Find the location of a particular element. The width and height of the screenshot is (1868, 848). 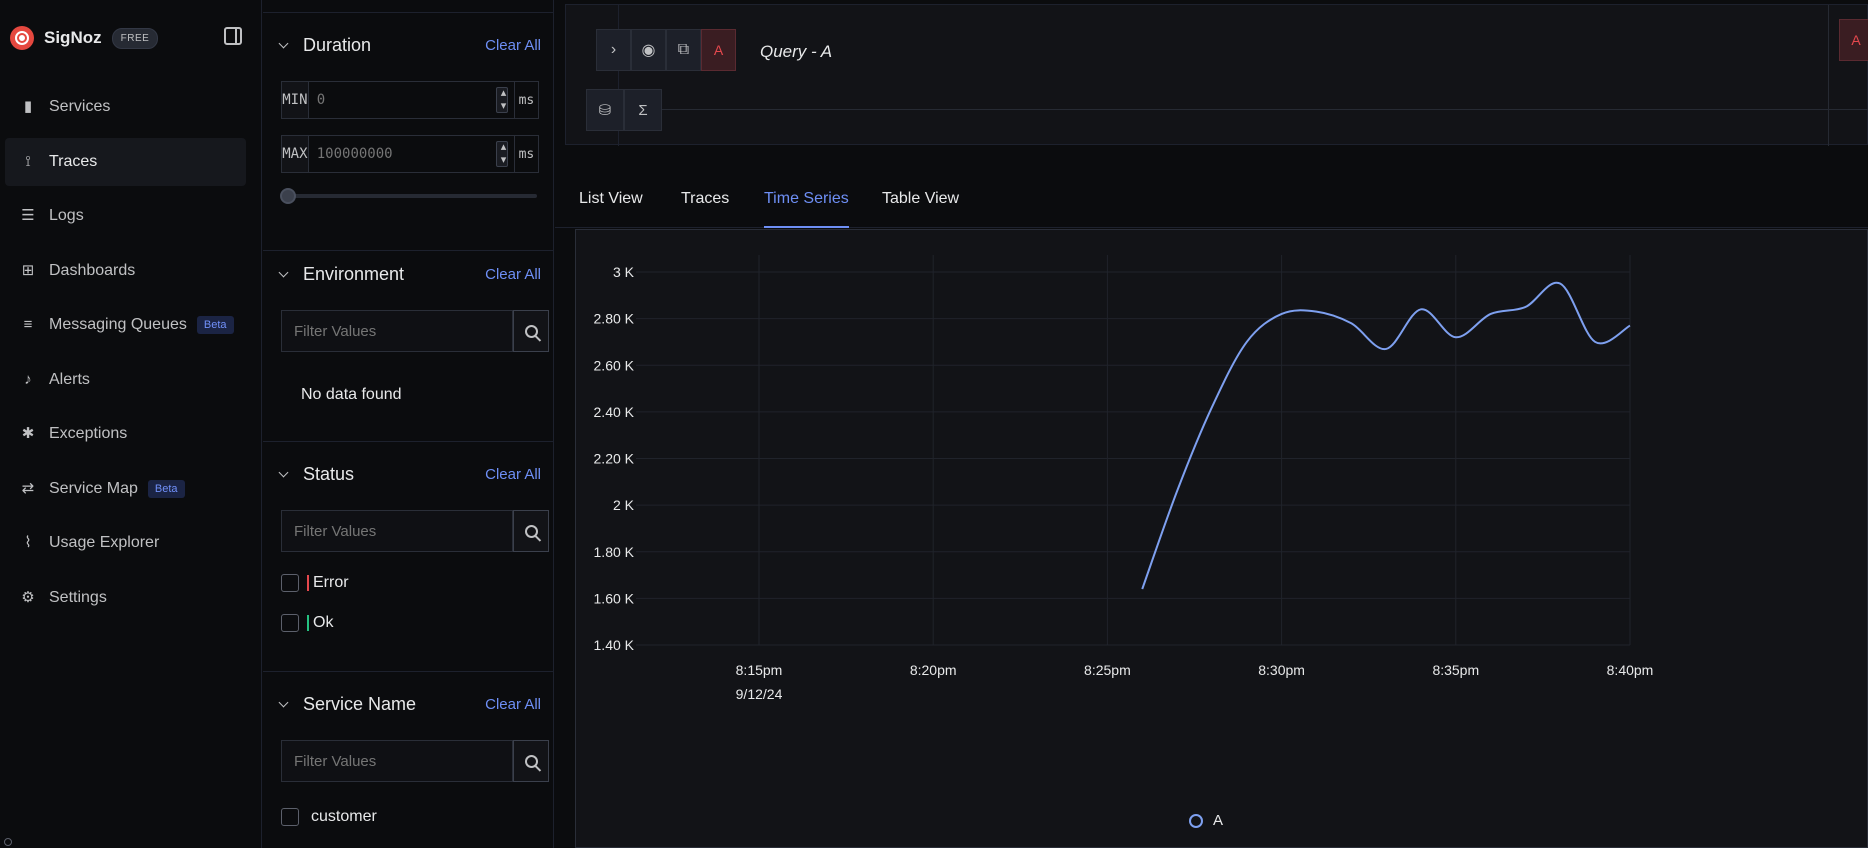

status-option-ok: Ok is located at coordinates (307, 623).